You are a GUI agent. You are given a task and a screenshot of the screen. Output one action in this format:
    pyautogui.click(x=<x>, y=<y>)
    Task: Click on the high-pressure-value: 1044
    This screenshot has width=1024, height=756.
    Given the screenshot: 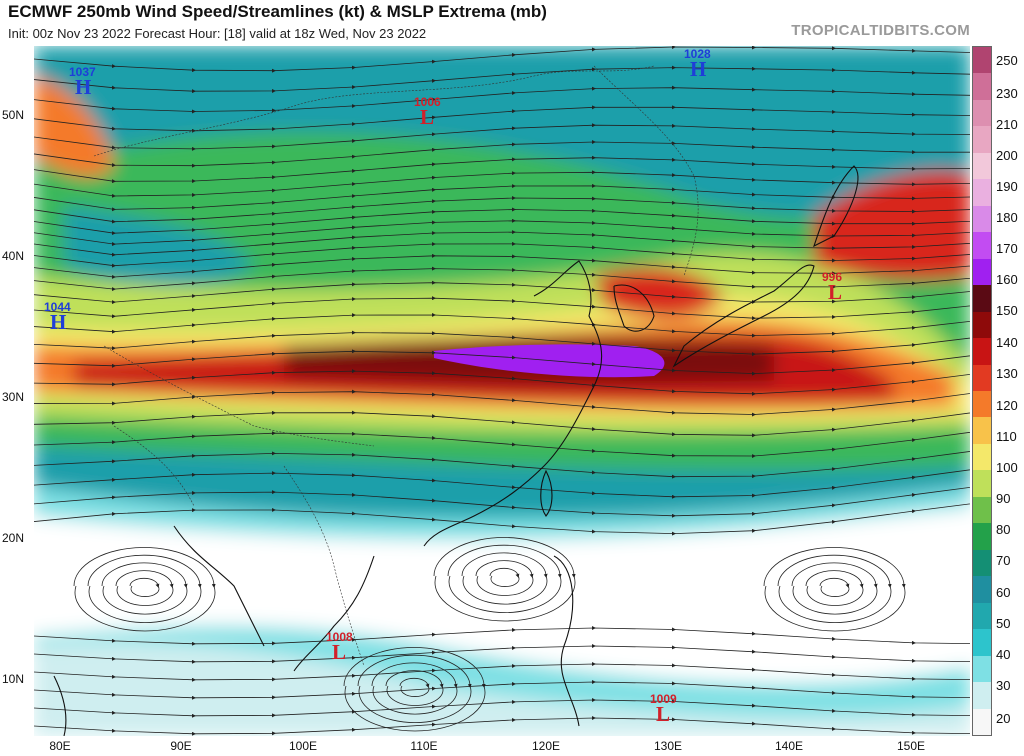 What is the action you would take?
    pyautogui.click(x=57, y=307)
    